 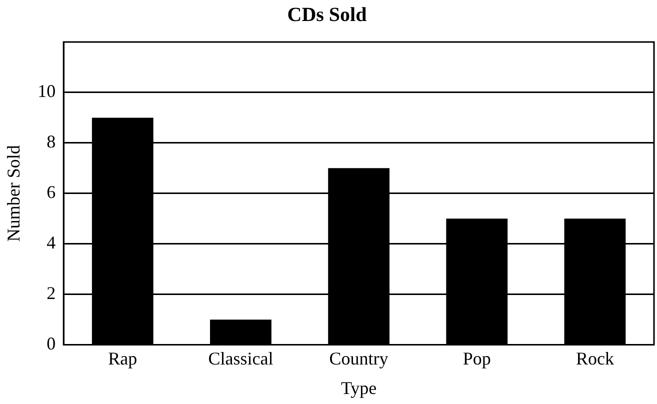 I want to click on chart-title: CDs Sold, so click(x=327, y=15).